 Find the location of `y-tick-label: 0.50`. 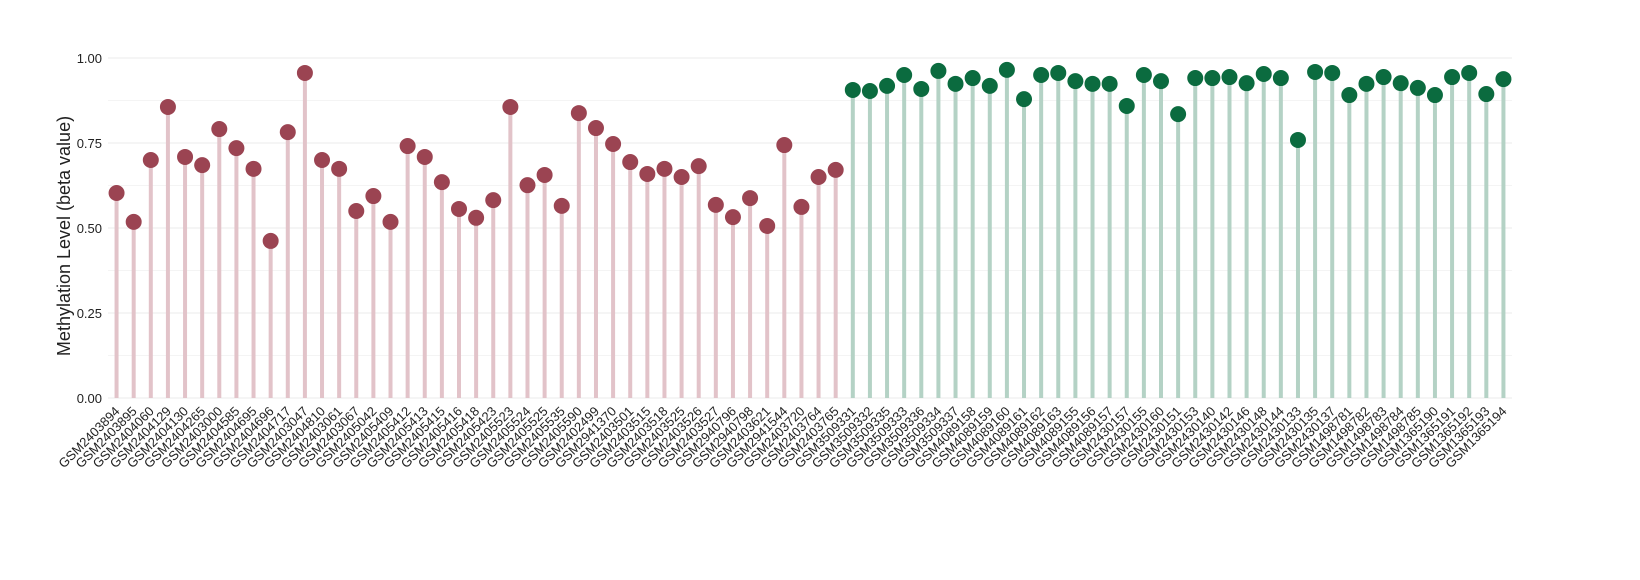

y-tick-label: 0.50 is located at coordinates (89, 228).